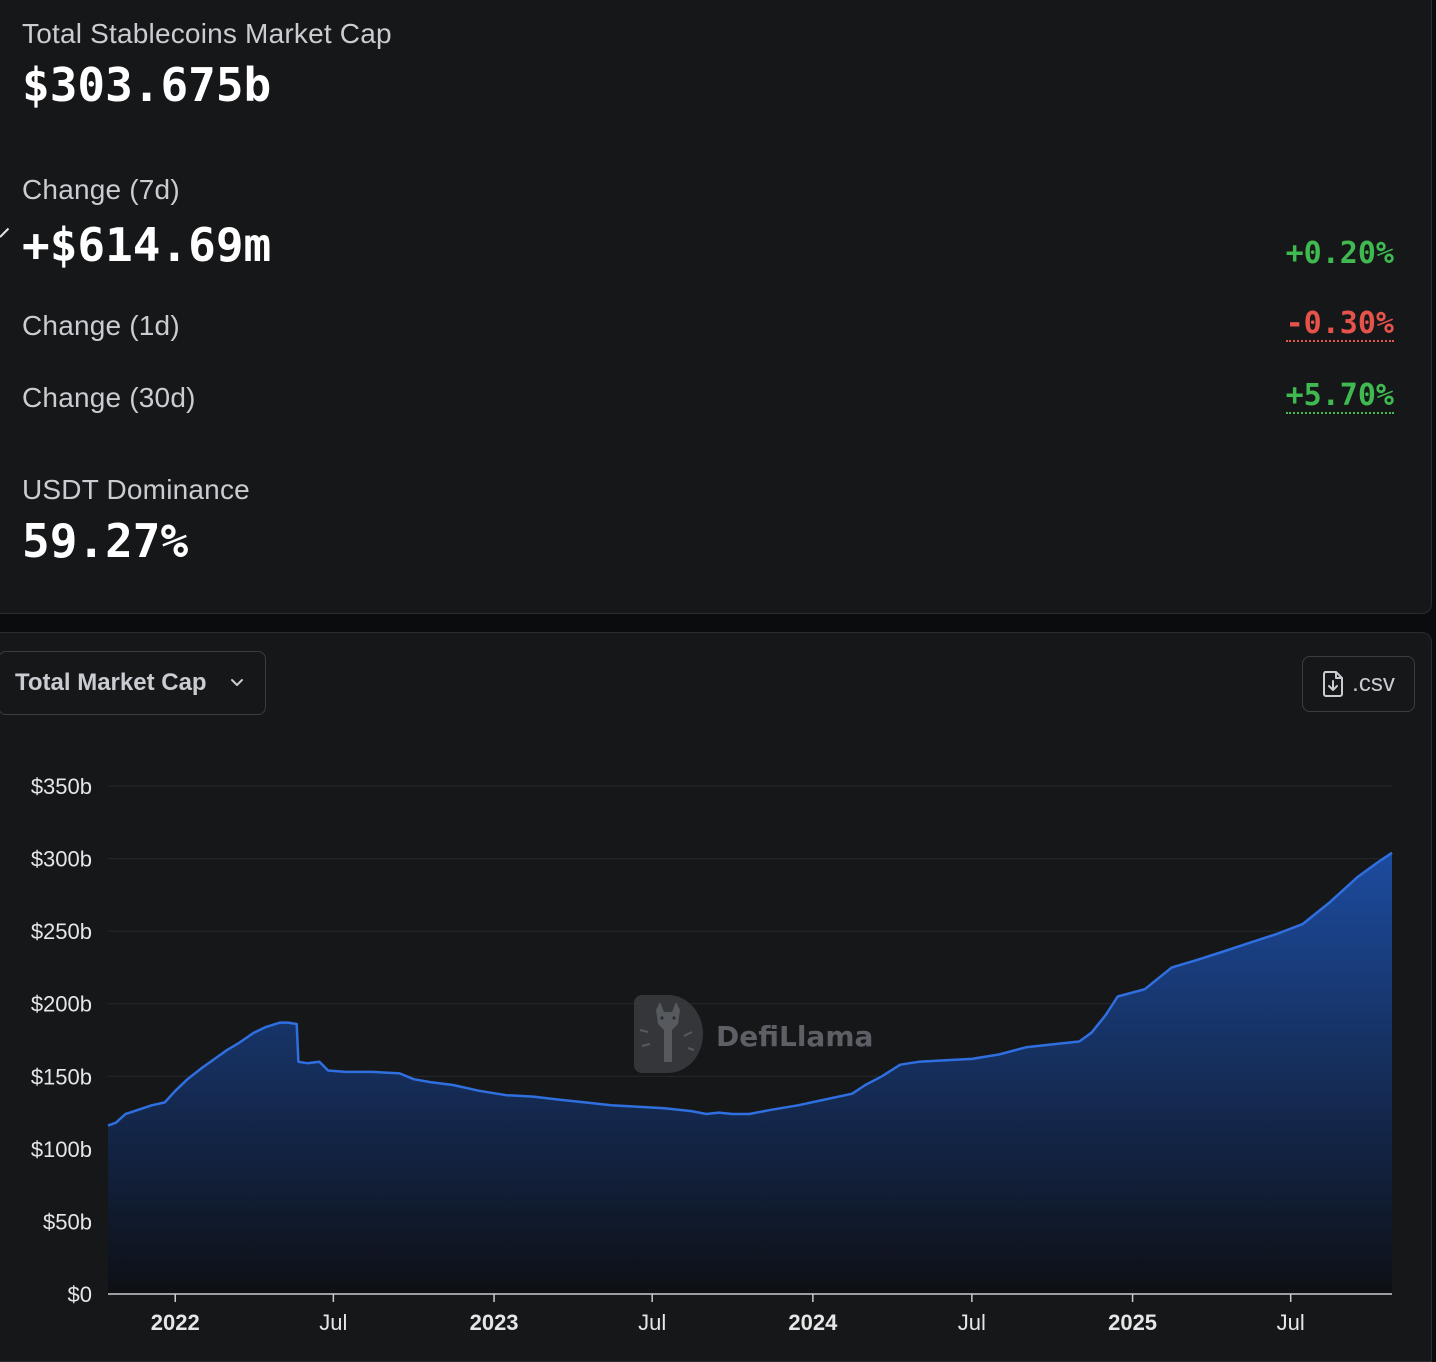 This screenshot has height=1362, width=1436. What do you see at coordinates (101, 189) in the screenshot?
I see `change-7d-label: Change (7d)` at bounding box center [101, 189].